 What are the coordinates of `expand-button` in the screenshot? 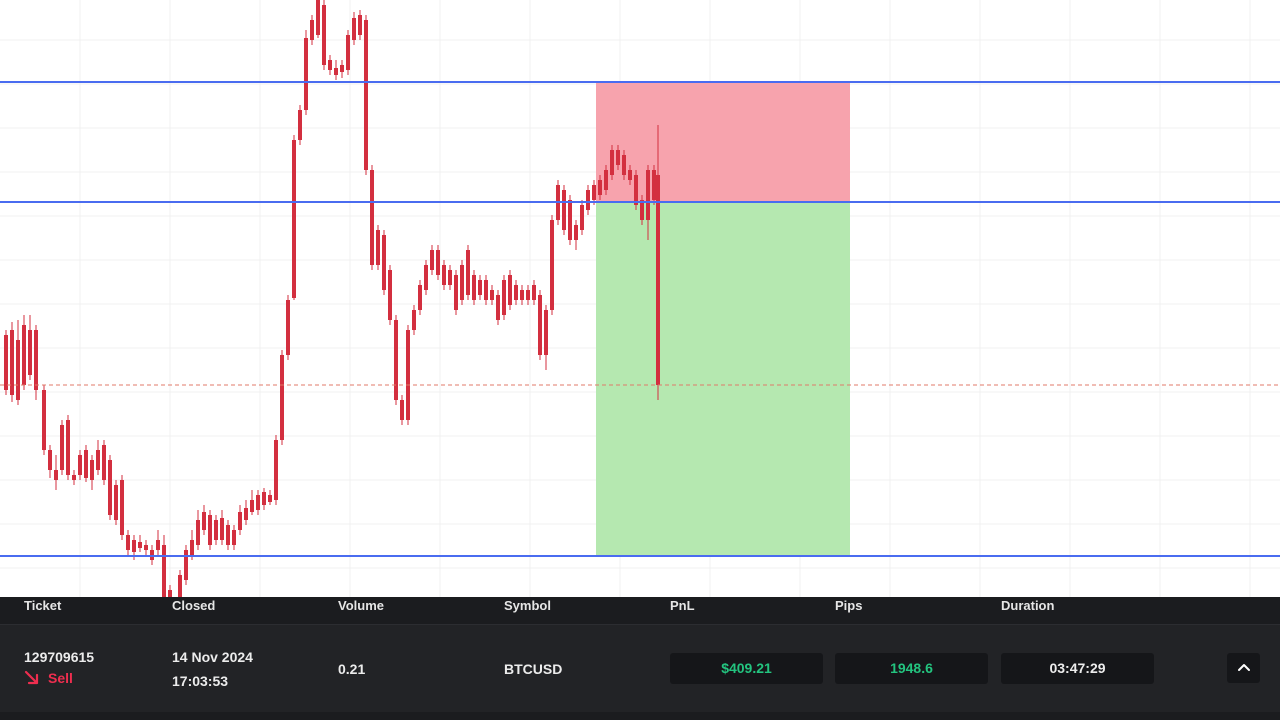 It's located at (1243, 668).